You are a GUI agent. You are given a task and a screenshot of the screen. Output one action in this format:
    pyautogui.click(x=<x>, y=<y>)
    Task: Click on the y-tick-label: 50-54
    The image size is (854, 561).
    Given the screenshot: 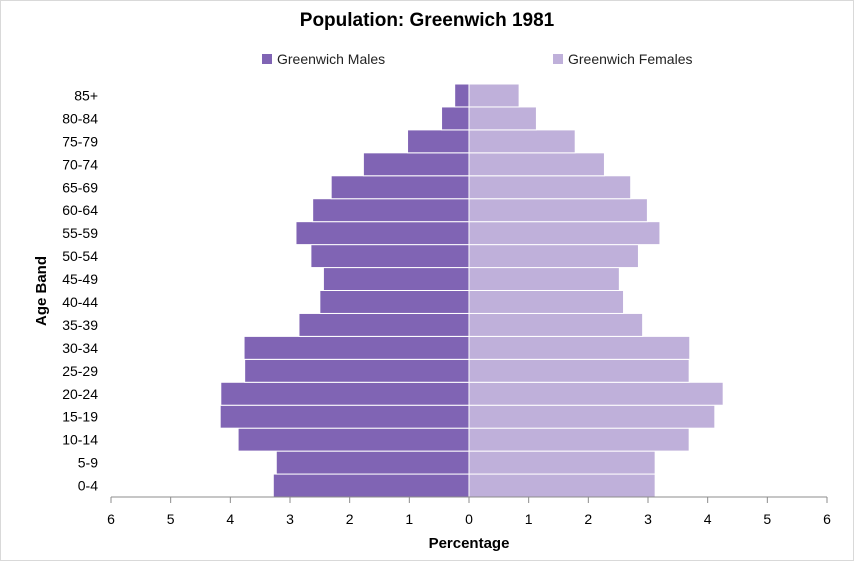 What is the action you would take?
    pyautogui.click(x=80, y=256)
    